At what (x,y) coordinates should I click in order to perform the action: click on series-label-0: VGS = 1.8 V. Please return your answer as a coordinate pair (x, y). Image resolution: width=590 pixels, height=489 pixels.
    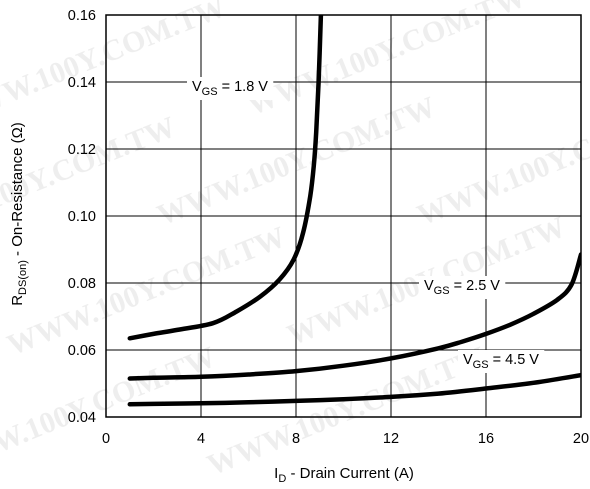
    Looking at the image, I should click on (230, 88).